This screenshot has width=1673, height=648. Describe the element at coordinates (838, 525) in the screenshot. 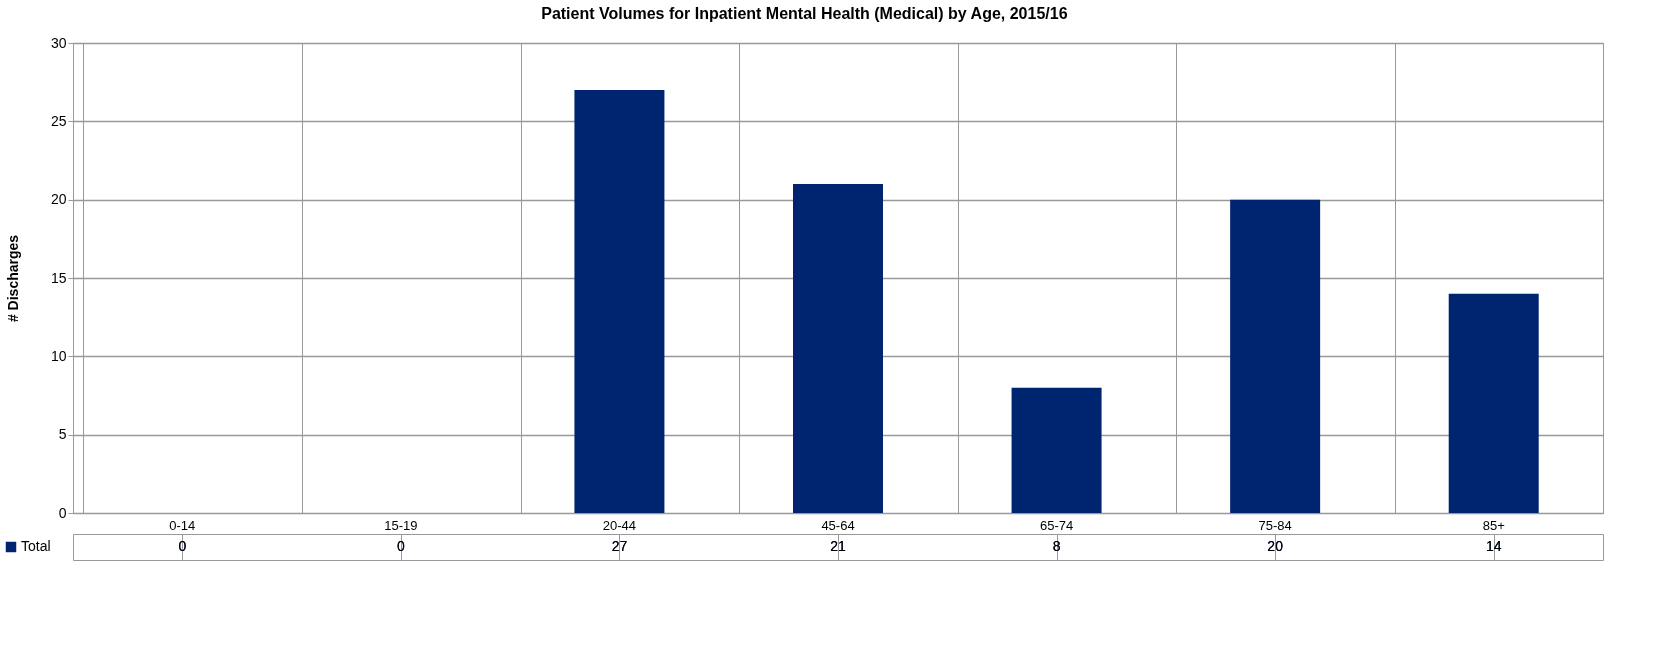

I see `x-tick-label: 45-64` at that location.